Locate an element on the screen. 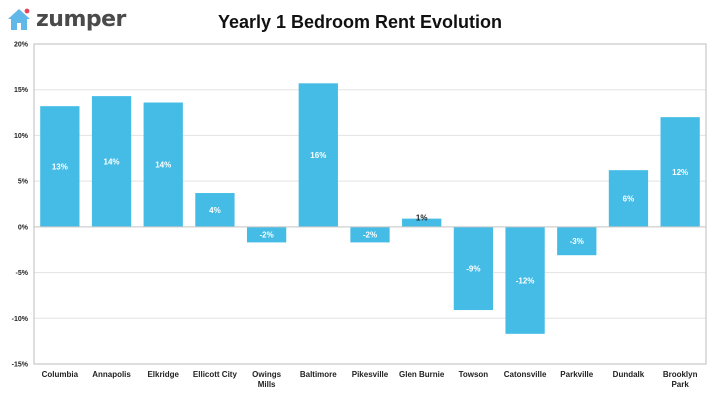 The height and width of the screenshot is (405, 720). data-label: 4% is located at coordinates (215, 210).